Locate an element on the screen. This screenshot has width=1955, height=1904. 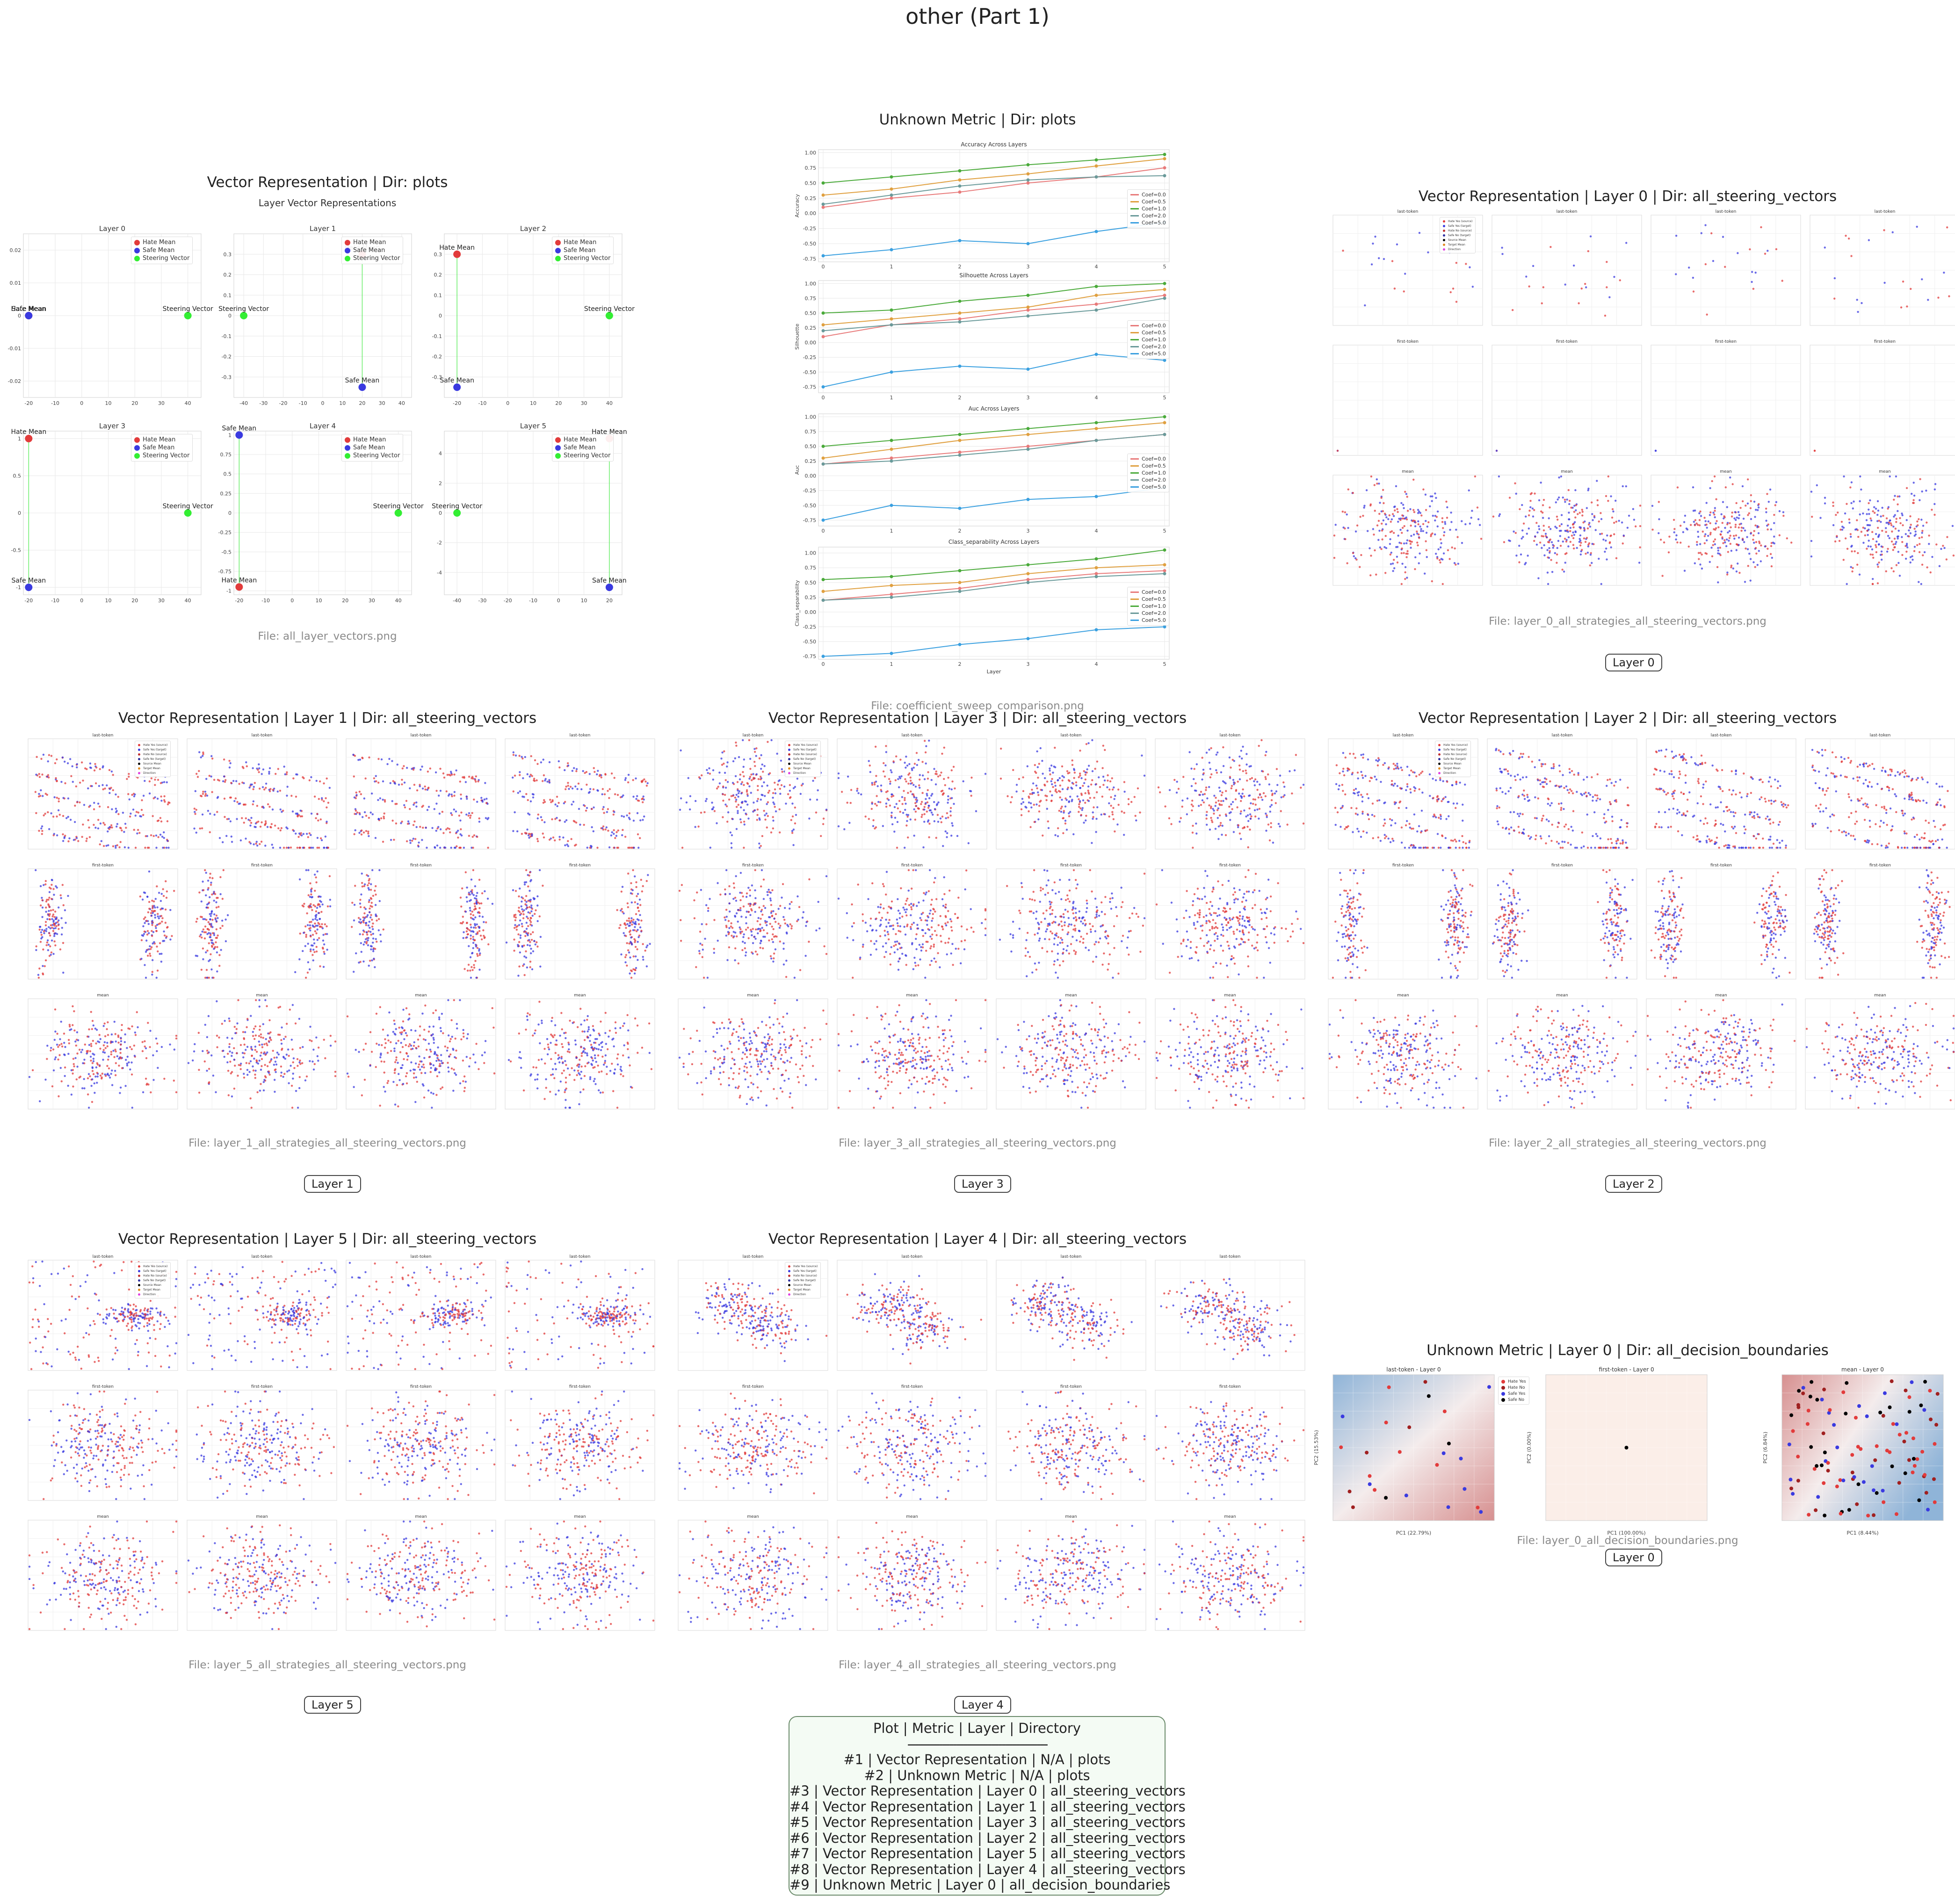
y-tick-label: 0.75 is located at coordinates (226, 455).